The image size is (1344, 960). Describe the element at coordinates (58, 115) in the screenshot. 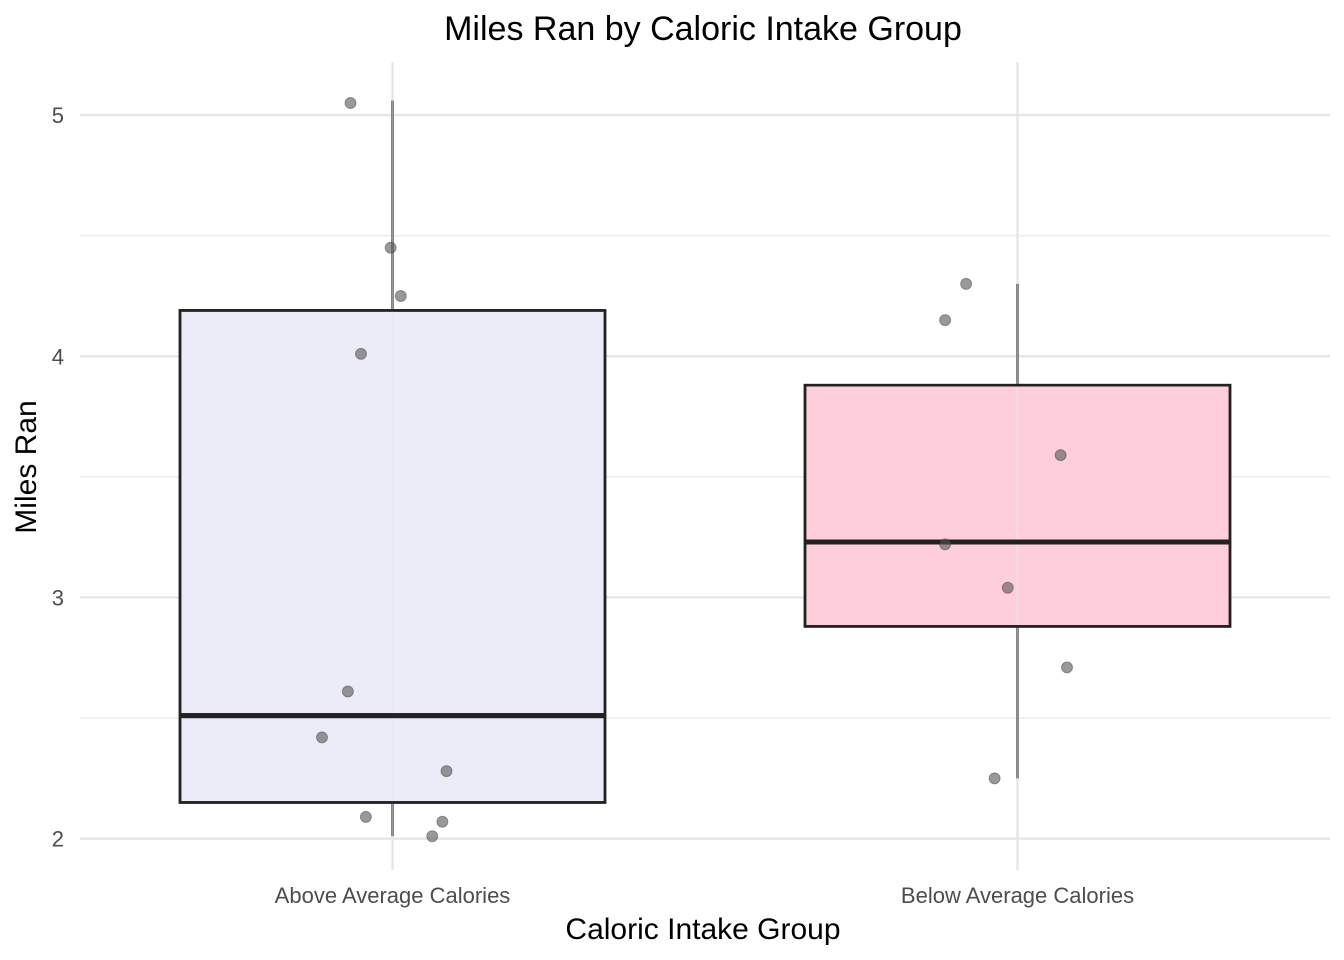

I see `y-tick-label: 5` at that location.